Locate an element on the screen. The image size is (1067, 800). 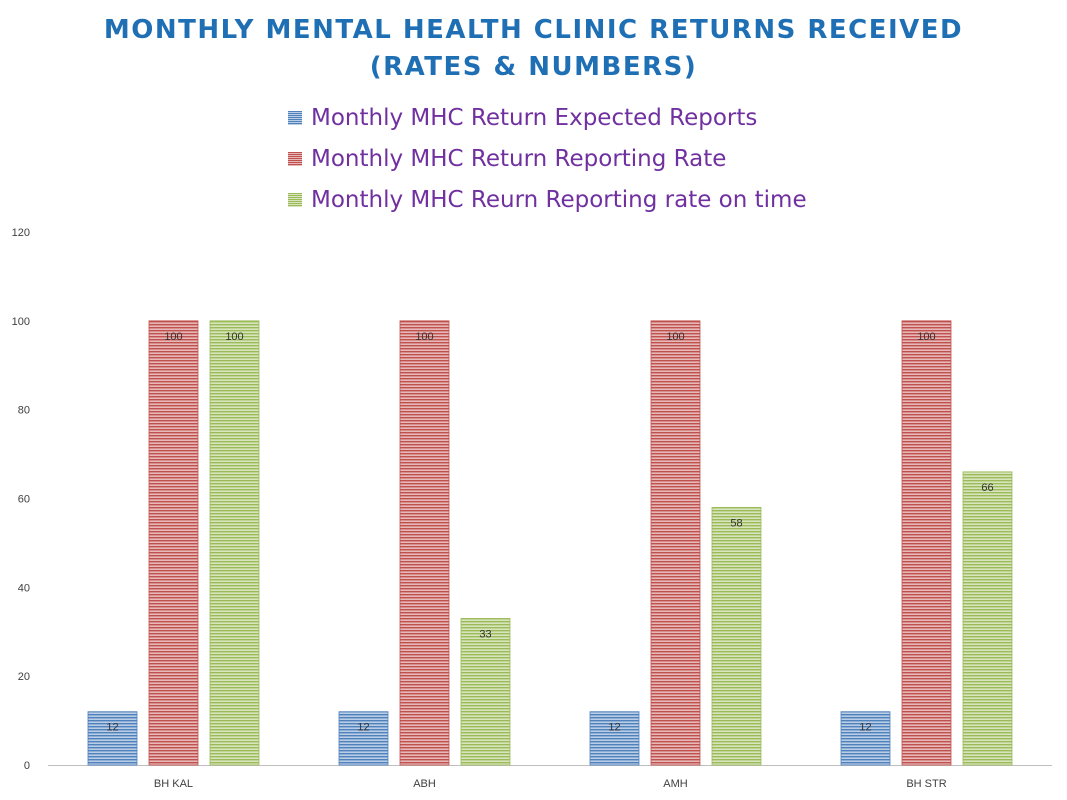
data-label-s2-c1: 100 is located at coordinates (173, 337).